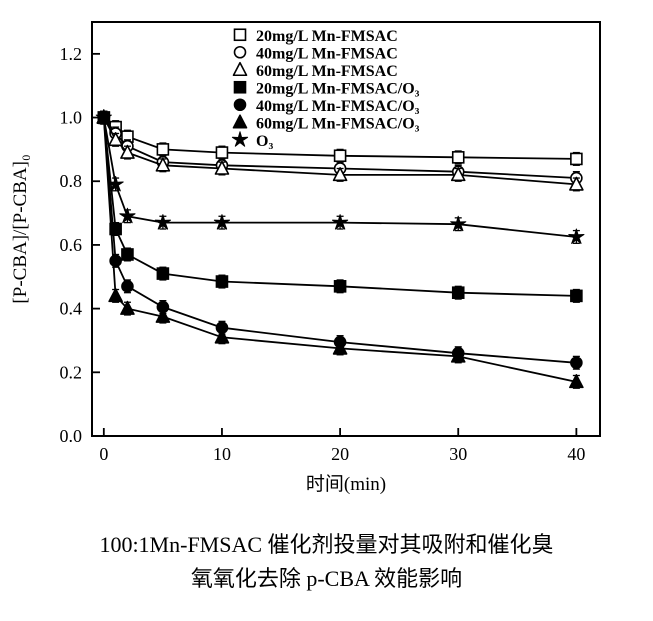 The height and width of the screenshot is (621, 653). Describe the element at coordinates (327, 71) in the screenshot. I see `legend-label: 60mg/L Mn-FMSAC` at that location.